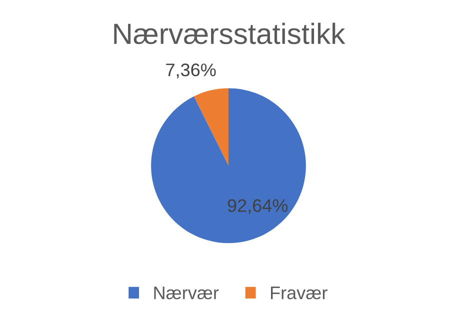  What do you see at coordinates (191, 71) in the screenshot?
I see `data-label: 7,36%` at bounding box center [191, 71].